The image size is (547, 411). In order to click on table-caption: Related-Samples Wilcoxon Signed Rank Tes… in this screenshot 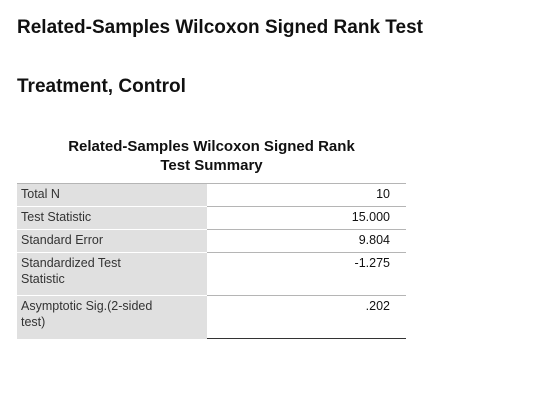, I will do `click(211, 156)`.